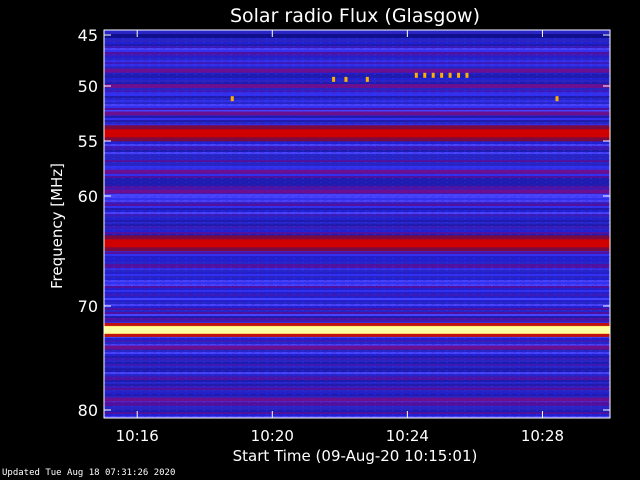 This screenshot has height=480, width=640. Describe the element at coordinates (137, 436) in the screenshot. I see `x-tick-label: 10:16` at that location.